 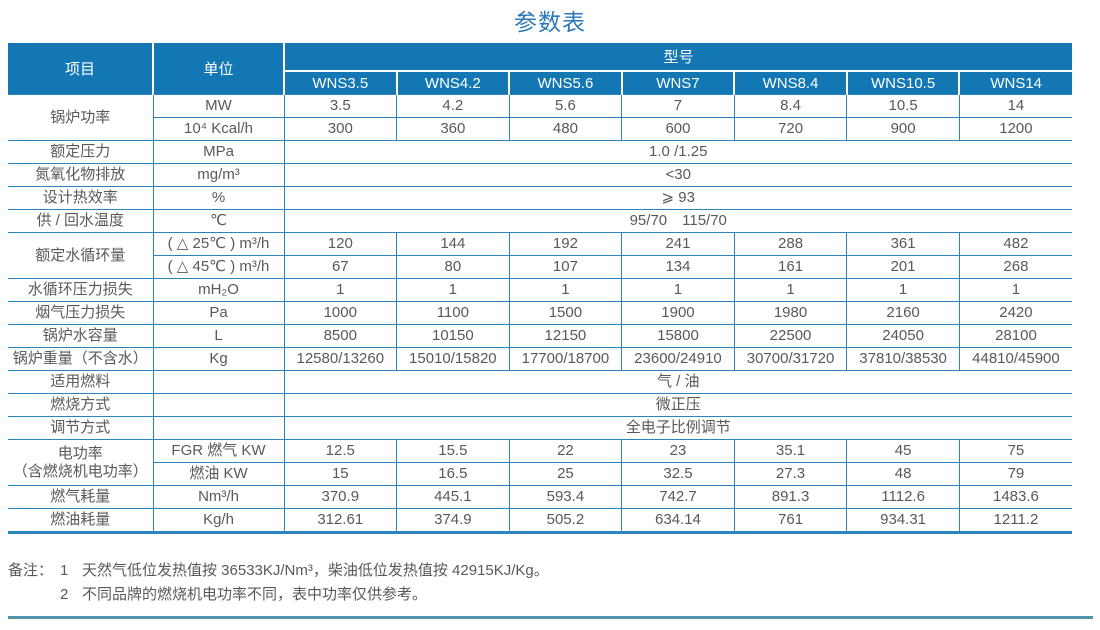 What do you see at coordinates (453, 267) in the screenshot?
I see `value-cell: 80` at bounding box center [453, 267].